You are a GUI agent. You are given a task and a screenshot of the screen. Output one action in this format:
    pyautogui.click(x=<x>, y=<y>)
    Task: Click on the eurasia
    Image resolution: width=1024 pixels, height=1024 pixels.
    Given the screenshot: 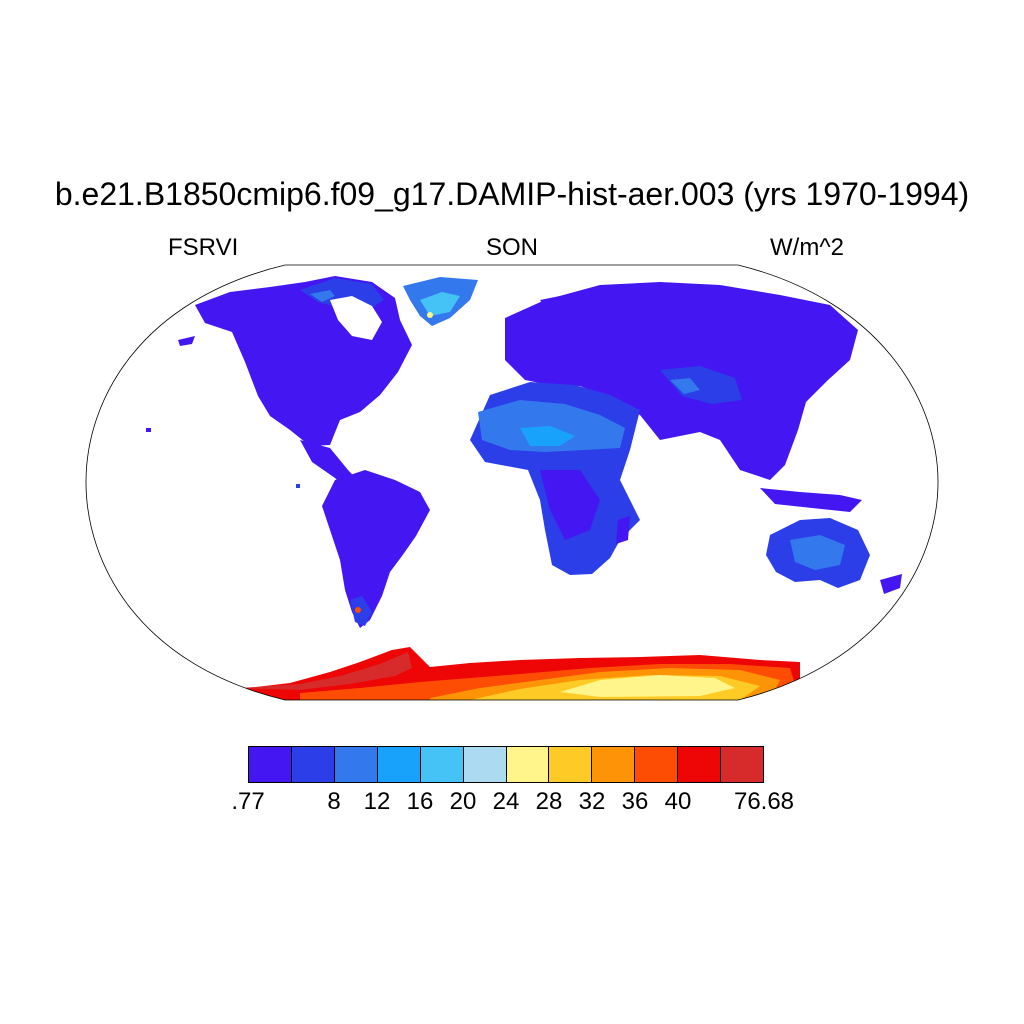 What is the action you would take?
    pyautogui.click(x=681, y=381)
    